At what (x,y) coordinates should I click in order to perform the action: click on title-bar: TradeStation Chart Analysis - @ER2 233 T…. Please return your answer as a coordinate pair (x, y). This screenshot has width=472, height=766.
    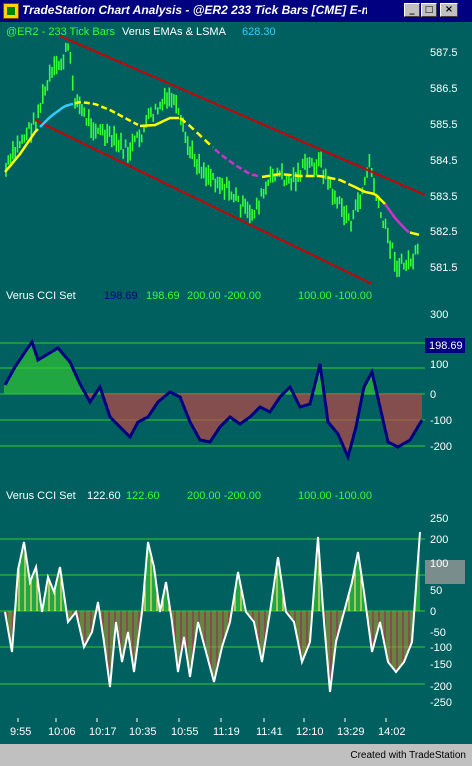
    Looking at the image, I should click on (236, 11).